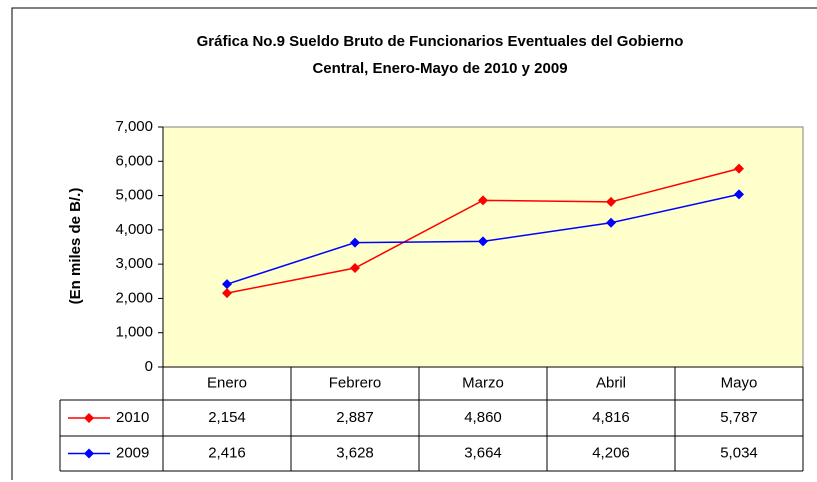 The width and height of the screenshot is (817, 482). What do you see at coordinates (355, 382) in the screenshot?
I see `x-tick-label: Febrero` at bounding box center [355, 382].